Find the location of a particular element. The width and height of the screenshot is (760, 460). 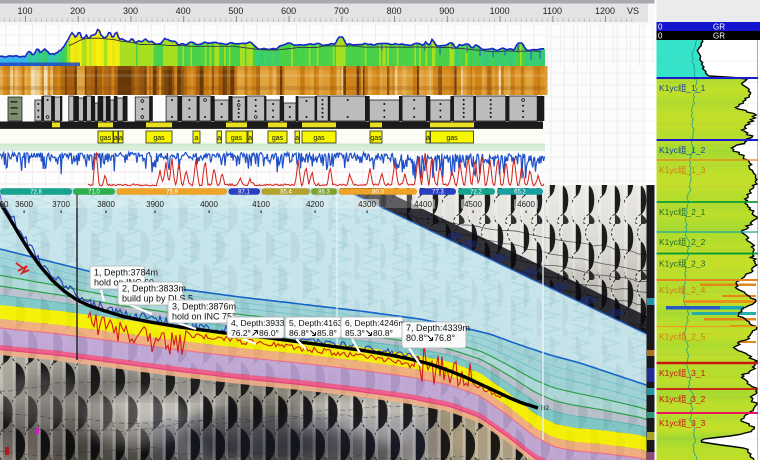

svg-text: 3600 is located at coordinates (24, 204).